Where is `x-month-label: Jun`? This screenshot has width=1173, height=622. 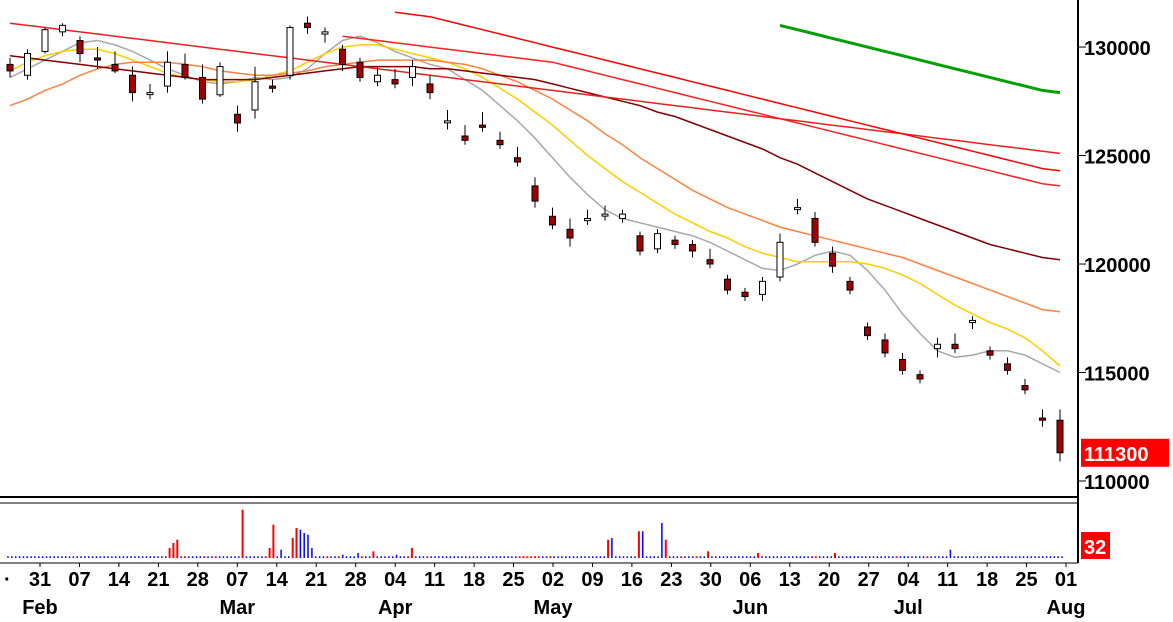
x-month-label: Jun is located at coordinates (751, 608).